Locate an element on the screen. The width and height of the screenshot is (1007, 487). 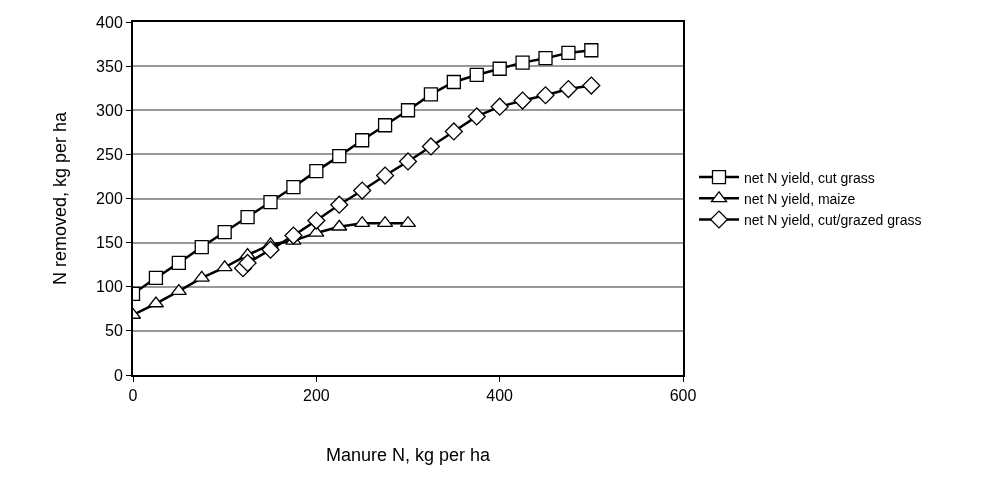
y-tick-label: 50 is located at coordinates (114, 331).